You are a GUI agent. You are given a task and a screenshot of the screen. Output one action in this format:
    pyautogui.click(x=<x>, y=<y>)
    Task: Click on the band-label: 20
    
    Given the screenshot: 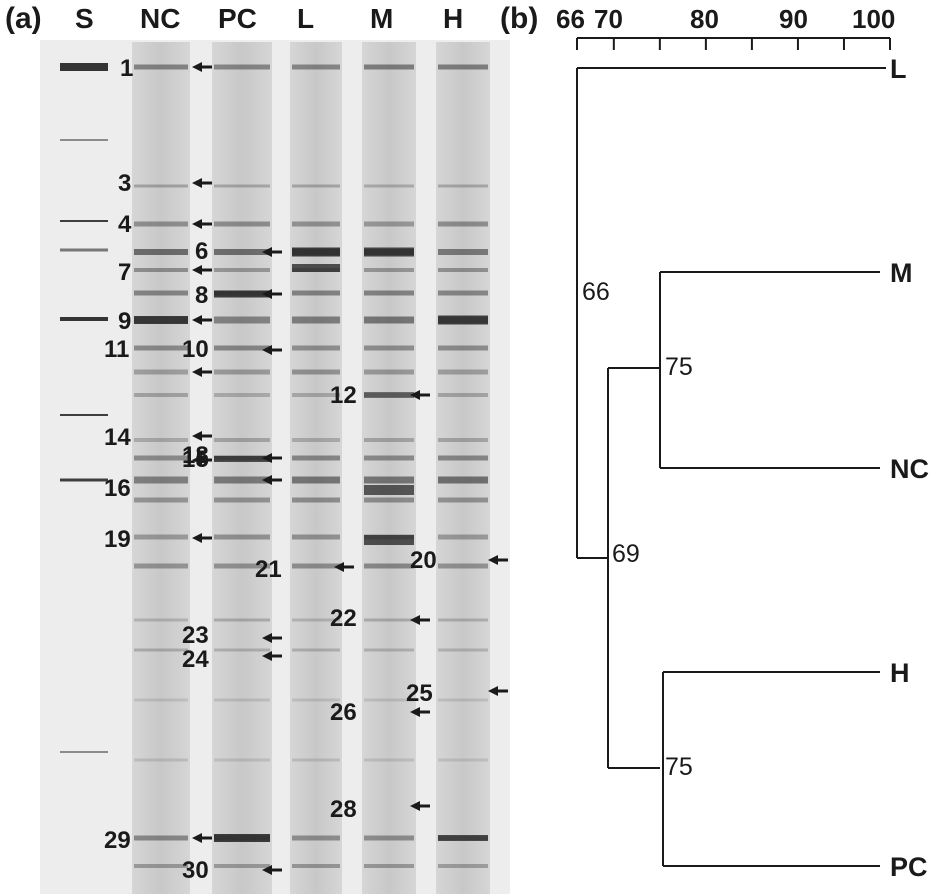 What is the action you would take?
    pyautogui.click(x=423, y=560)
    